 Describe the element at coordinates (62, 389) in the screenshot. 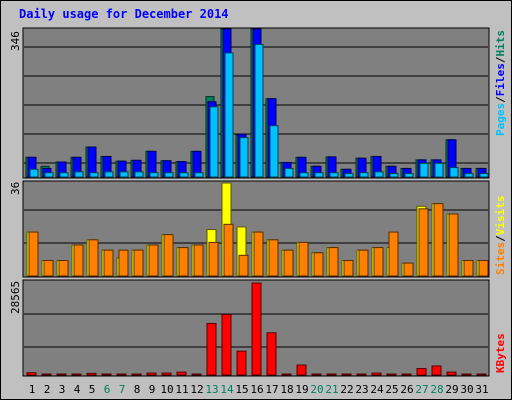

I see `x-tick-label: 3` at that location.